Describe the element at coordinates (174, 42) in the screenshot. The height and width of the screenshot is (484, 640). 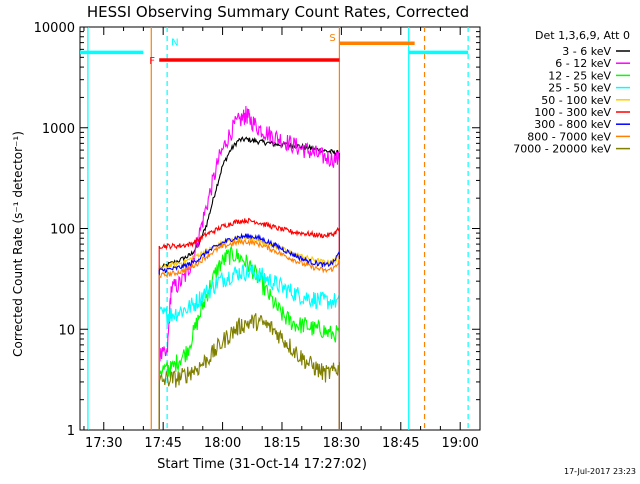
I see `flag-label-0: N` at that location.